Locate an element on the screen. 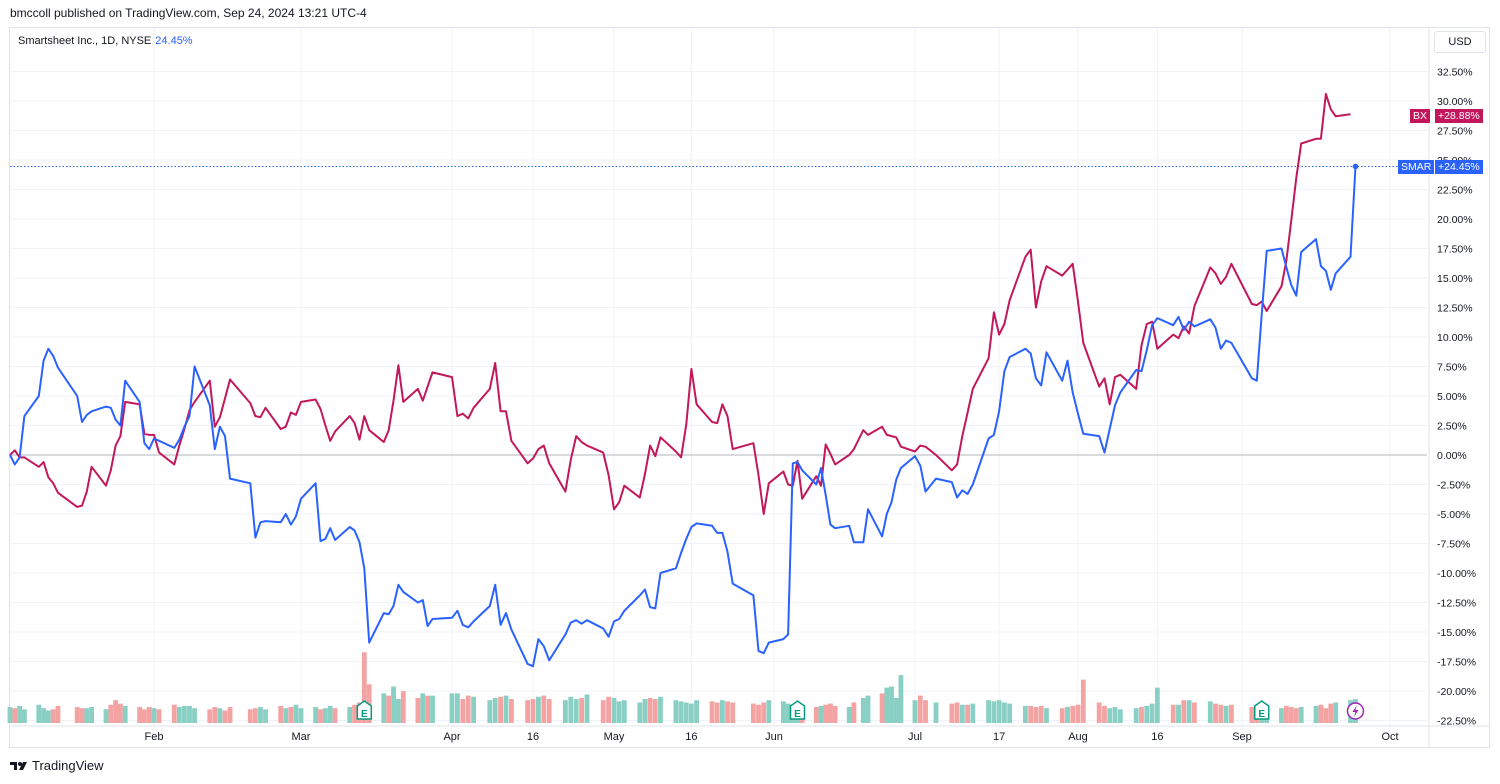  x-tick-label: Mar is located at coordinates (301, 737).